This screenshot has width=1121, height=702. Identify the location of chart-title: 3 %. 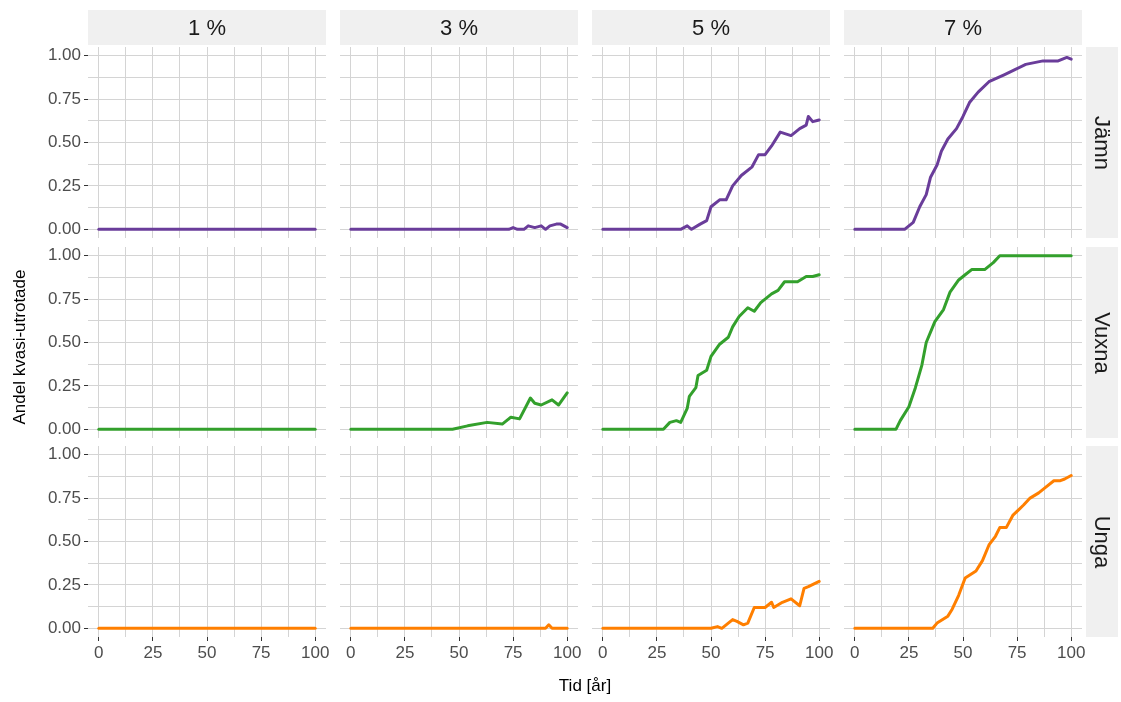
(459, 27).